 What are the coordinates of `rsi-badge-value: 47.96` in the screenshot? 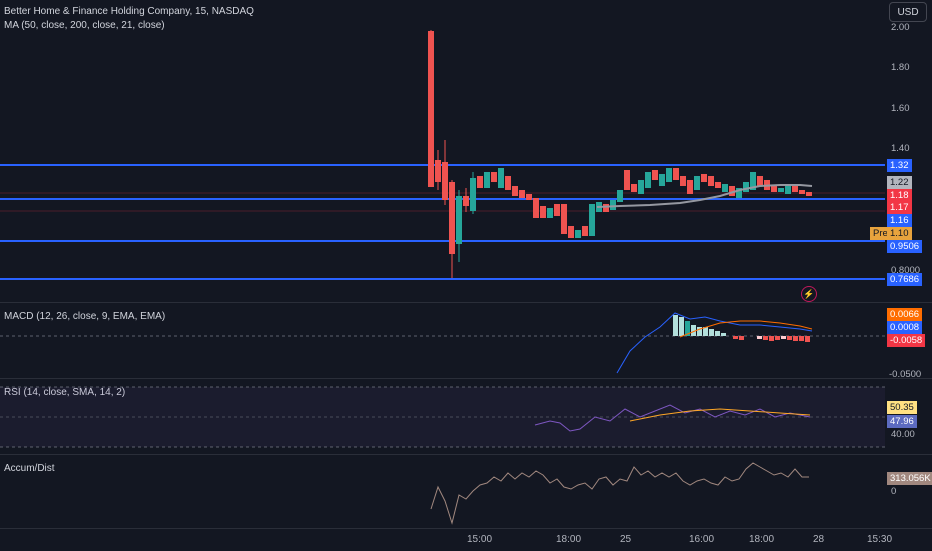 It's located at (902, 421).